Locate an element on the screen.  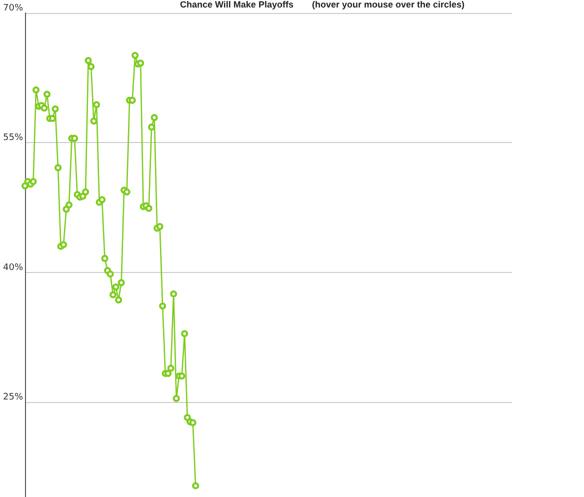
chart-title: Chance Will Make Playoffs is located at coordinates (237, 5).